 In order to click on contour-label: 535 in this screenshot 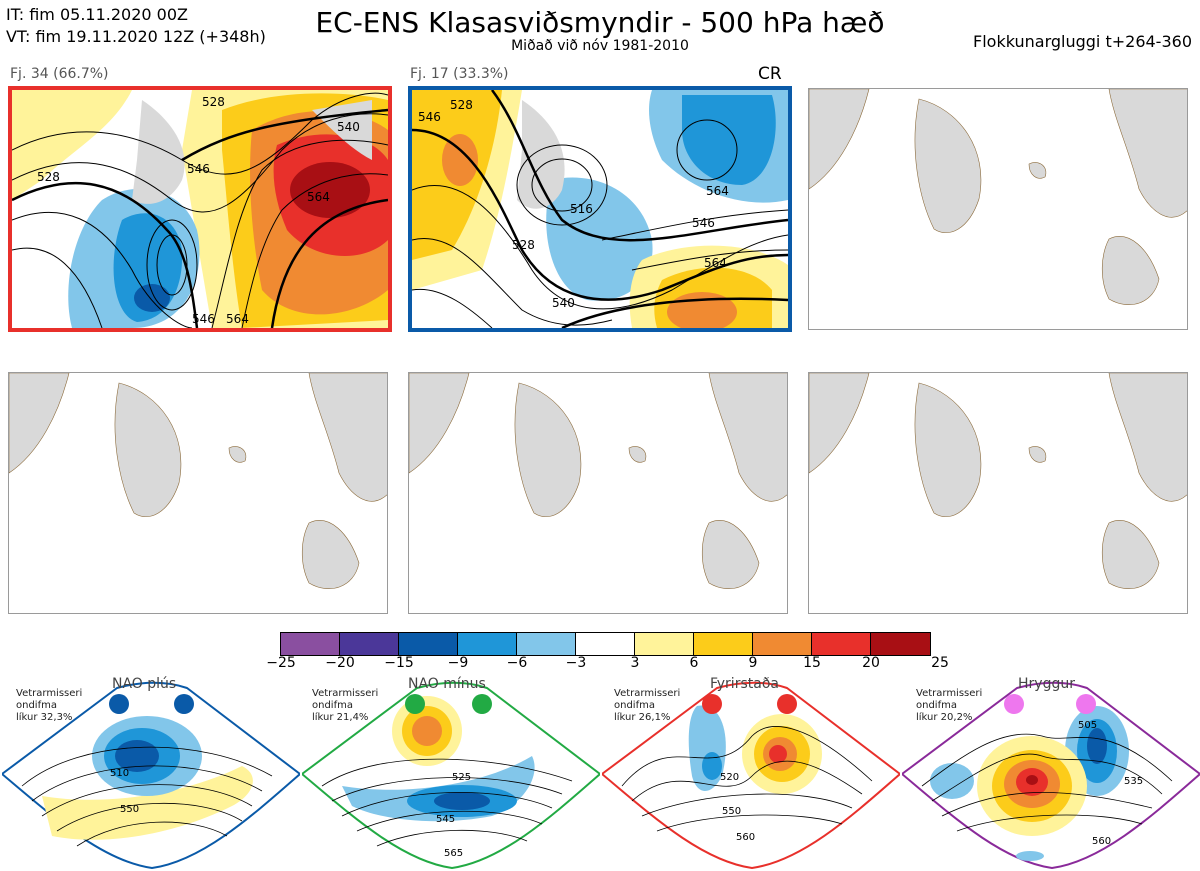, I will do `click(1134, 781)`.